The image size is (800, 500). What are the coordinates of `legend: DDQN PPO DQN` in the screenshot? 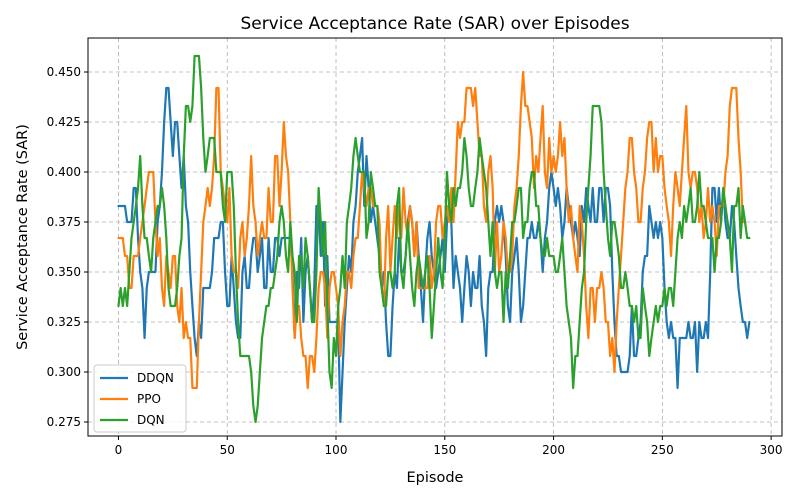 It's located at (140, 398).